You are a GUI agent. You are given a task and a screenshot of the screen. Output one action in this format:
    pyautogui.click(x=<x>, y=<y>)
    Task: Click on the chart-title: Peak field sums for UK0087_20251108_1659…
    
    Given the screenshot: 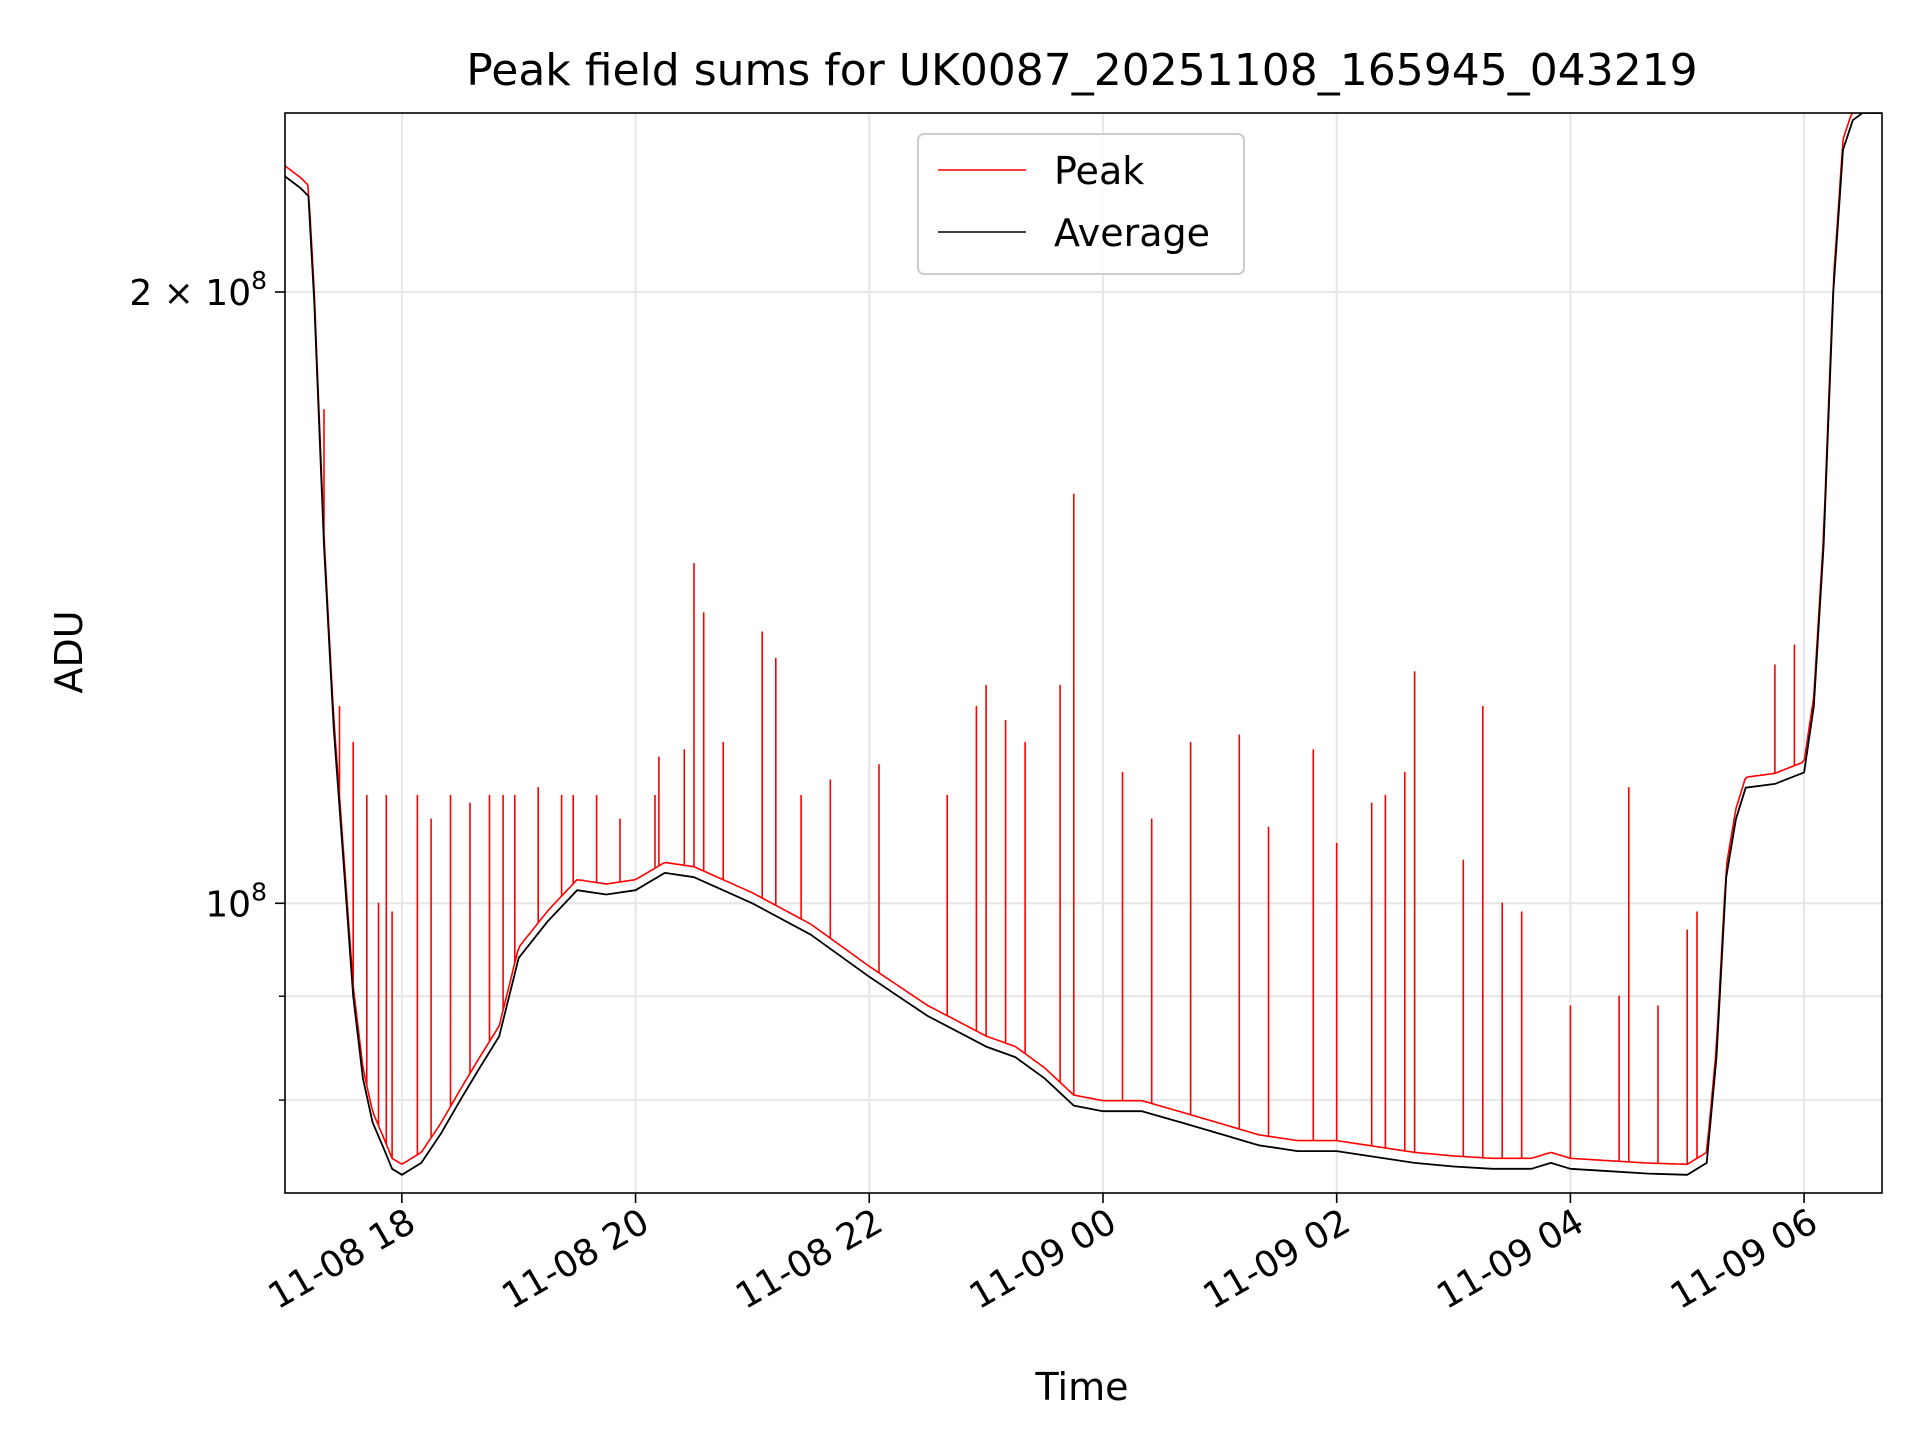 What is the action you would take?
    pyautogui.click(x=1081, y=70)
    